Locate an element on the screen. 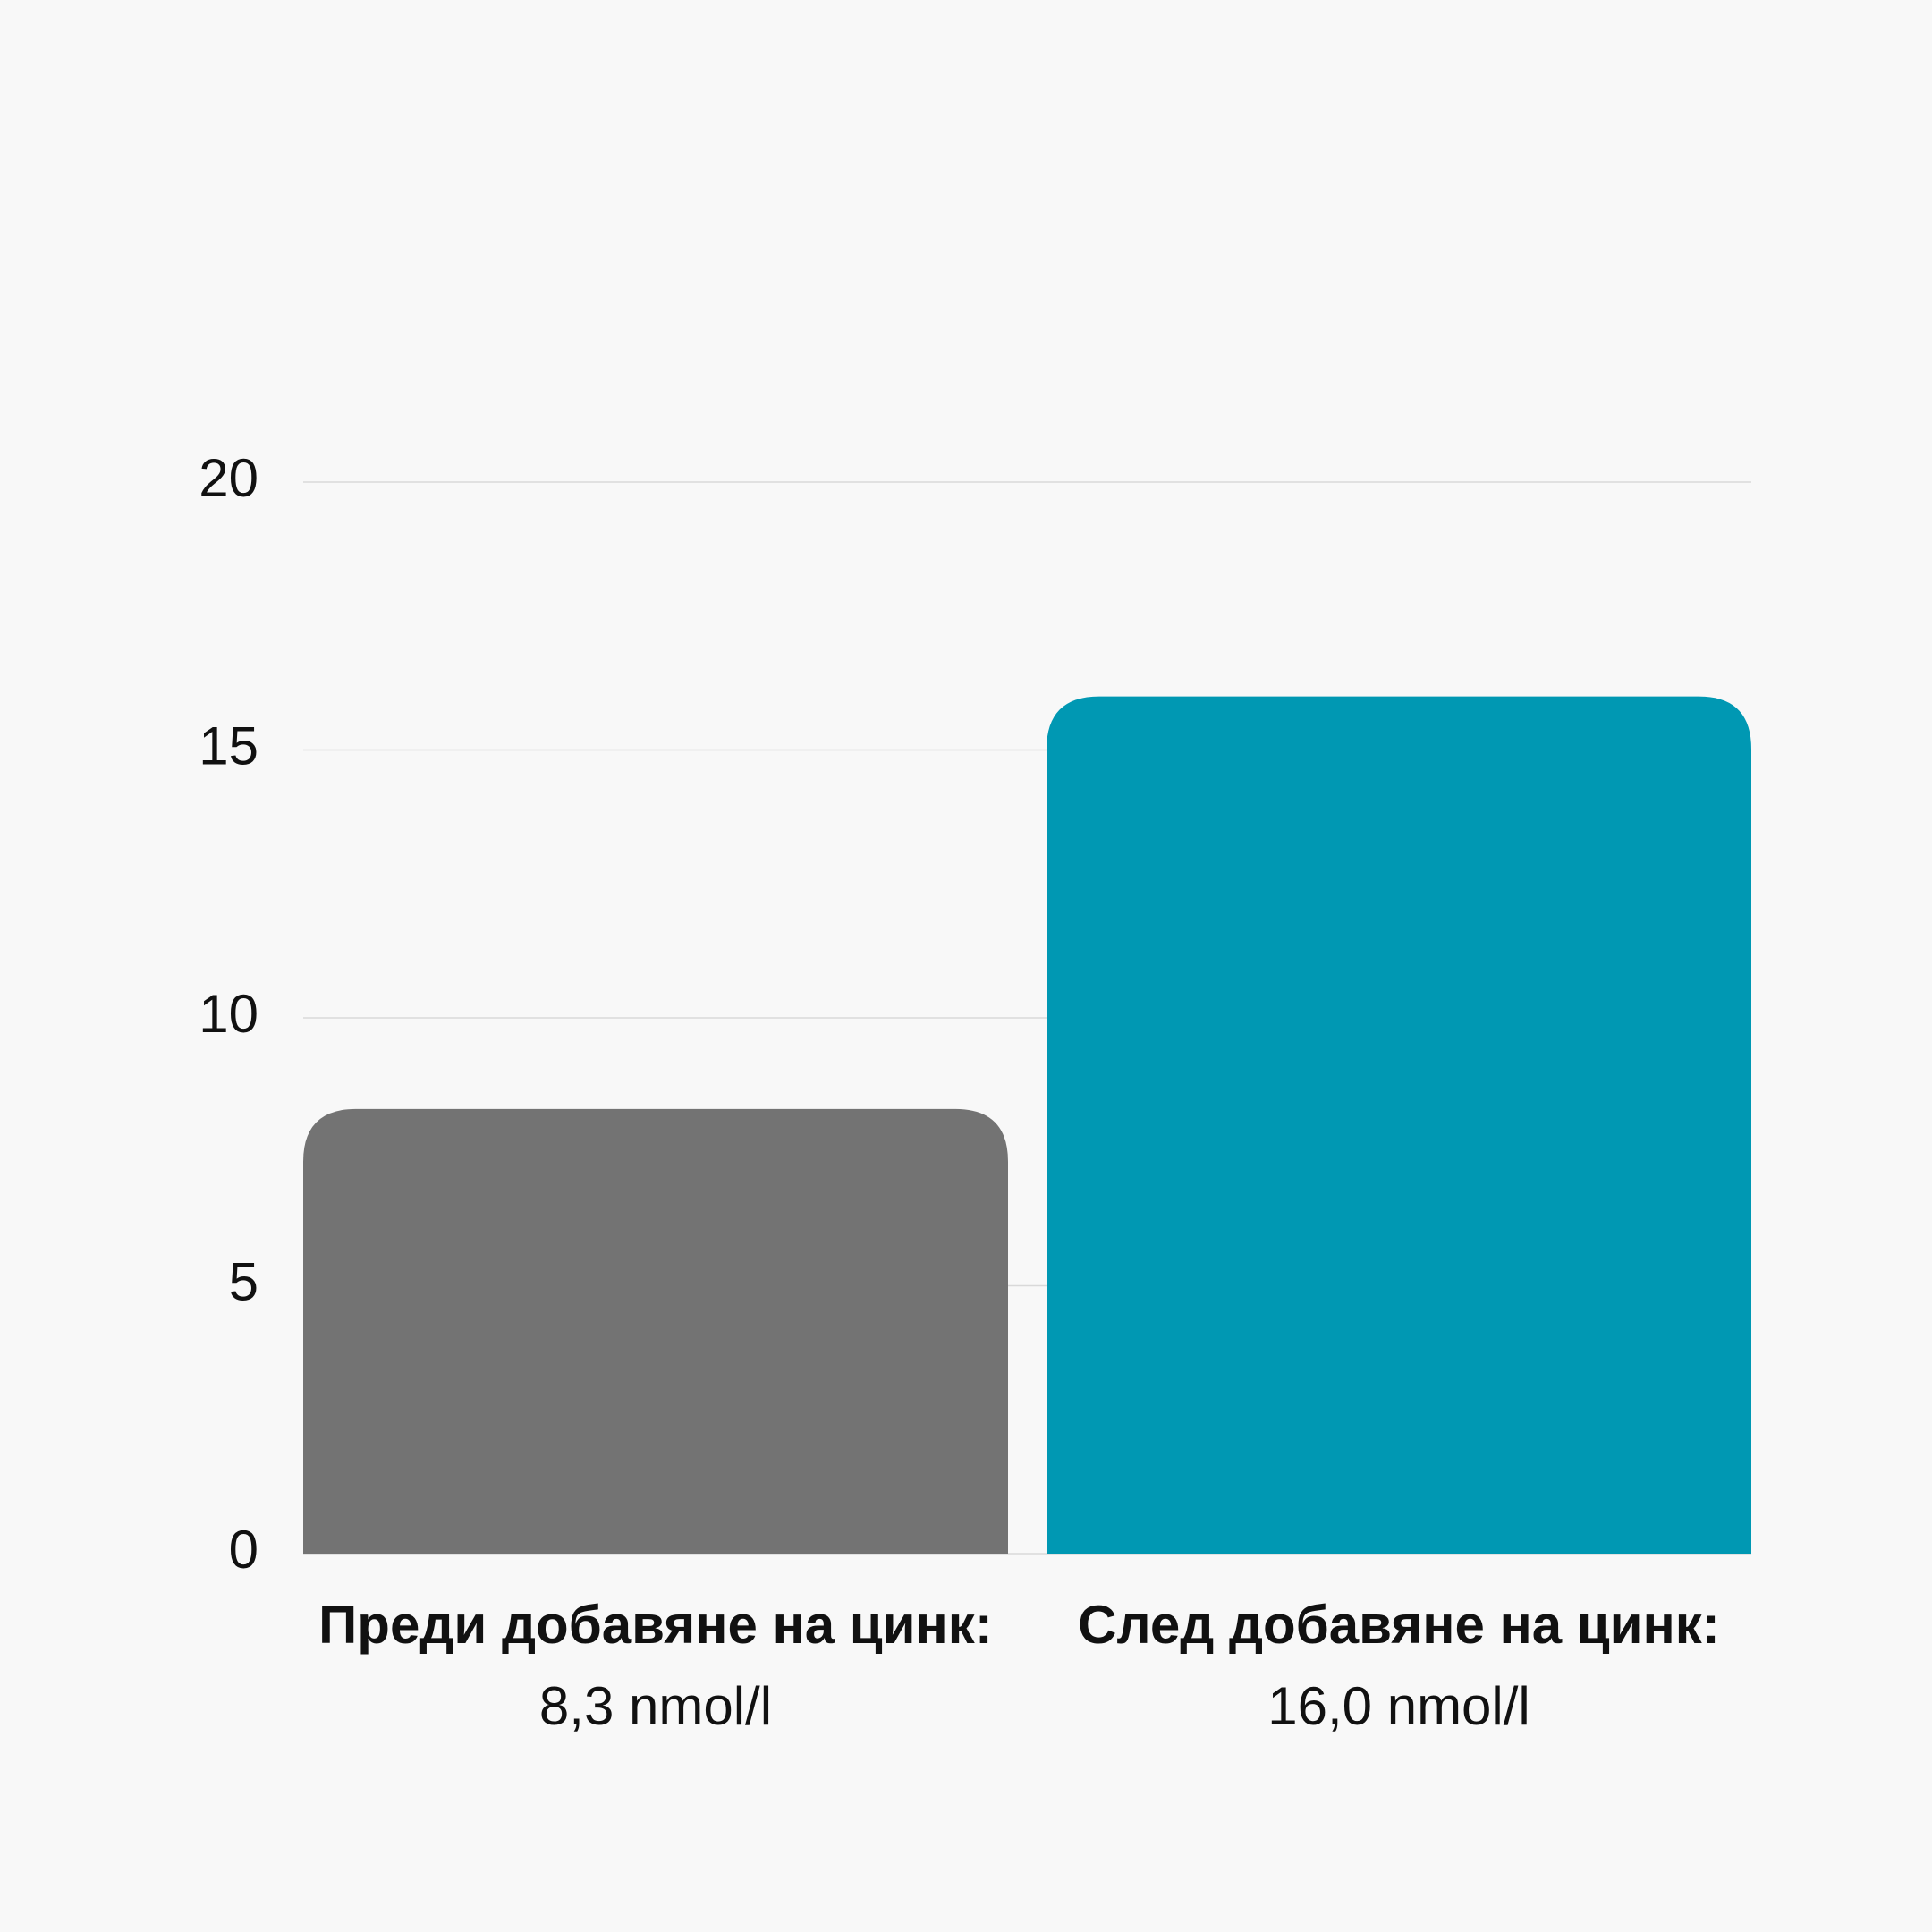 This screenshot has height=1932, width=1932. x-tick-label: След добавяне на цинк: 16,0 nmol/l is located at coordinates (1398, 1665).